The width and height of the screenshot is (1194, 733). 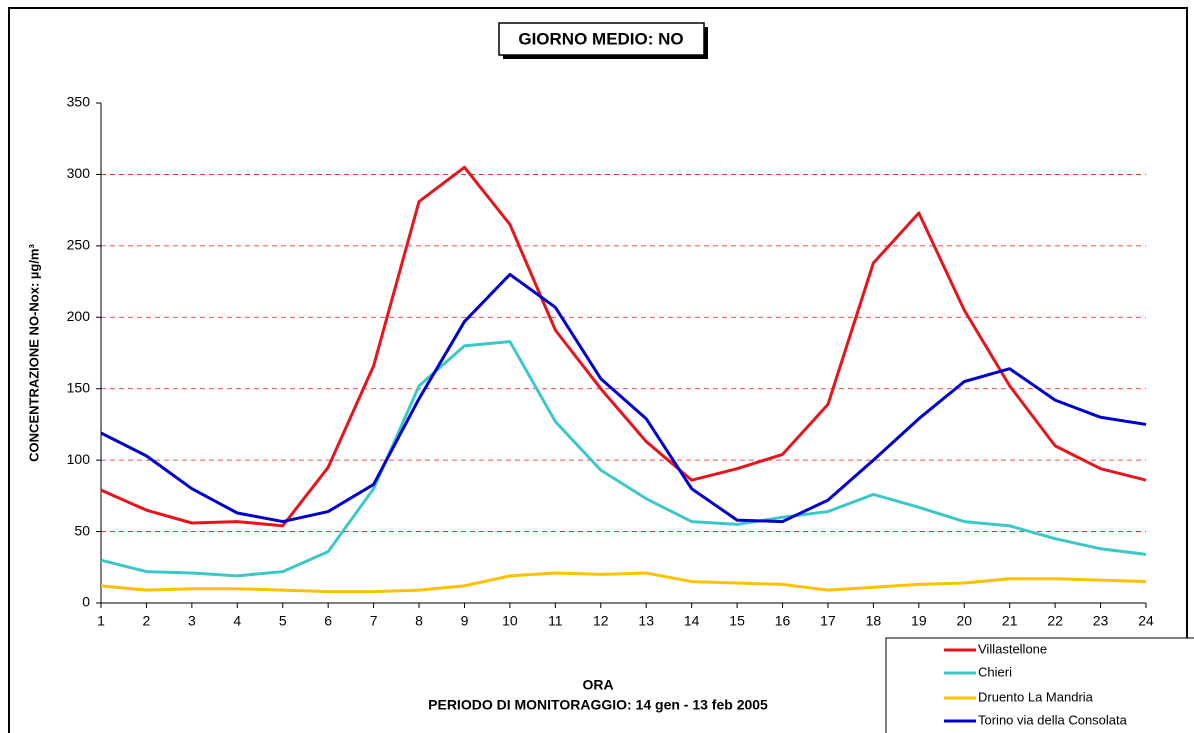 What do you see at coordinates (828, 621) in the screenshot?
I see `x-tick-label: 17` at bounding box center [828, 621].